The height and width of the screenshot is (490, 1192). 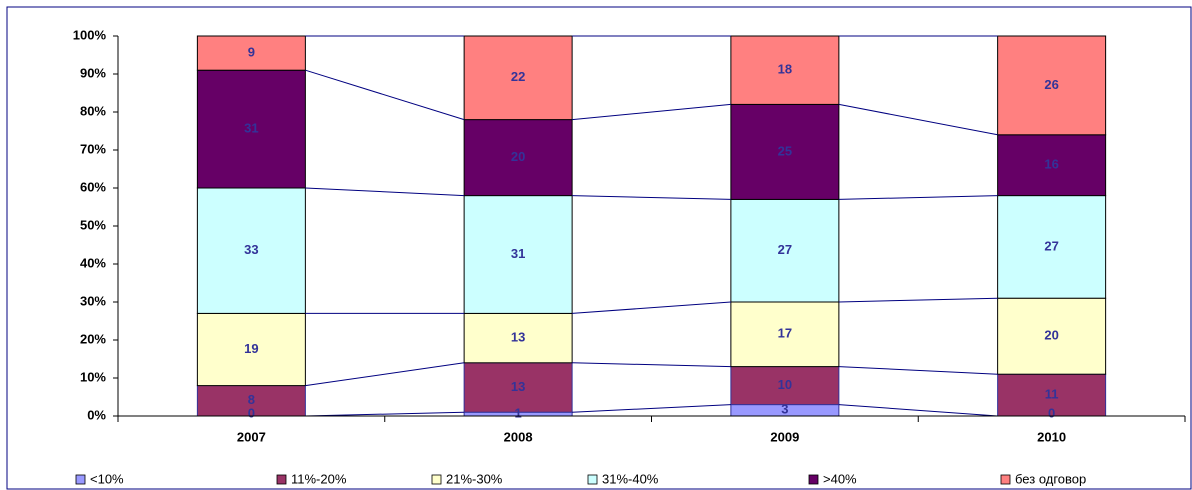 I want to click on x-tick-label: 2010, so click(x=1051, y=436).